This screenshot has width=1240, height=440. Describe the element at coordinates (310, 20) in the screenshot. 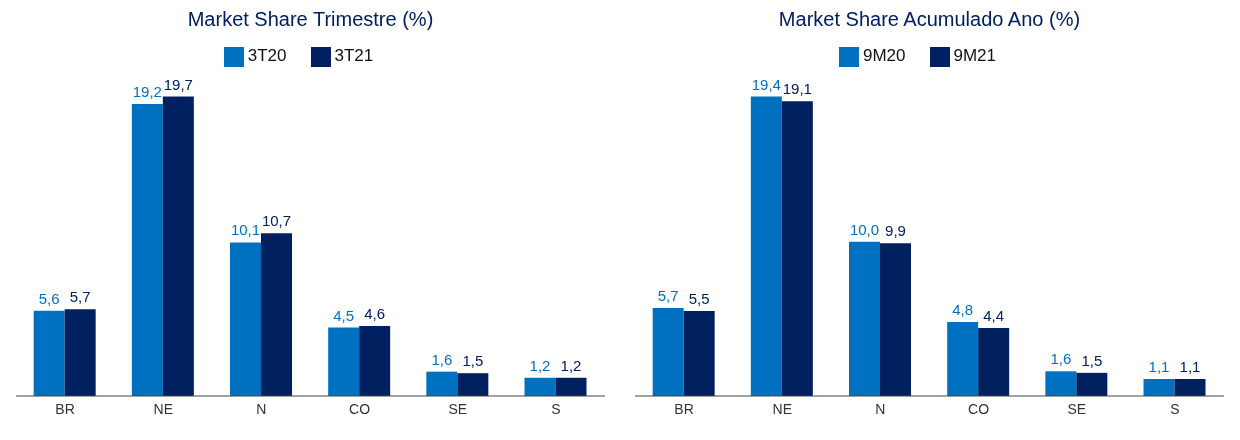

I see `chart-title: Market Share Trimestre (%)` at that location.